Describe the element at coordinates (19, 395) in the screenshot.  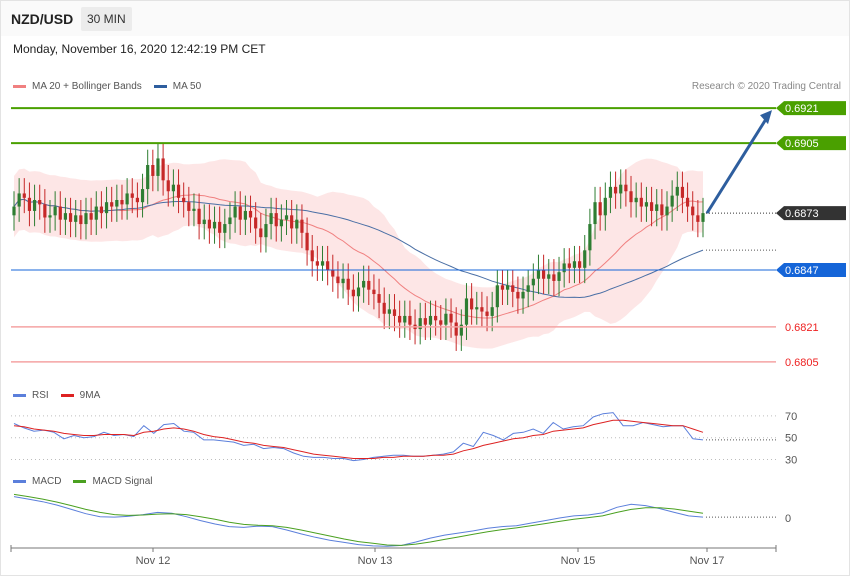
I see `rsi-swatch-icon` at that location.